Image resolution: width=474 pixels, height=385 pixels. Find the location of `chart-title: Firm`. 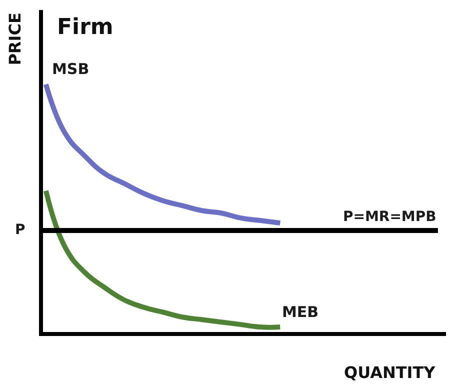

chart-title: Firm is located at coordinates (85, 27).